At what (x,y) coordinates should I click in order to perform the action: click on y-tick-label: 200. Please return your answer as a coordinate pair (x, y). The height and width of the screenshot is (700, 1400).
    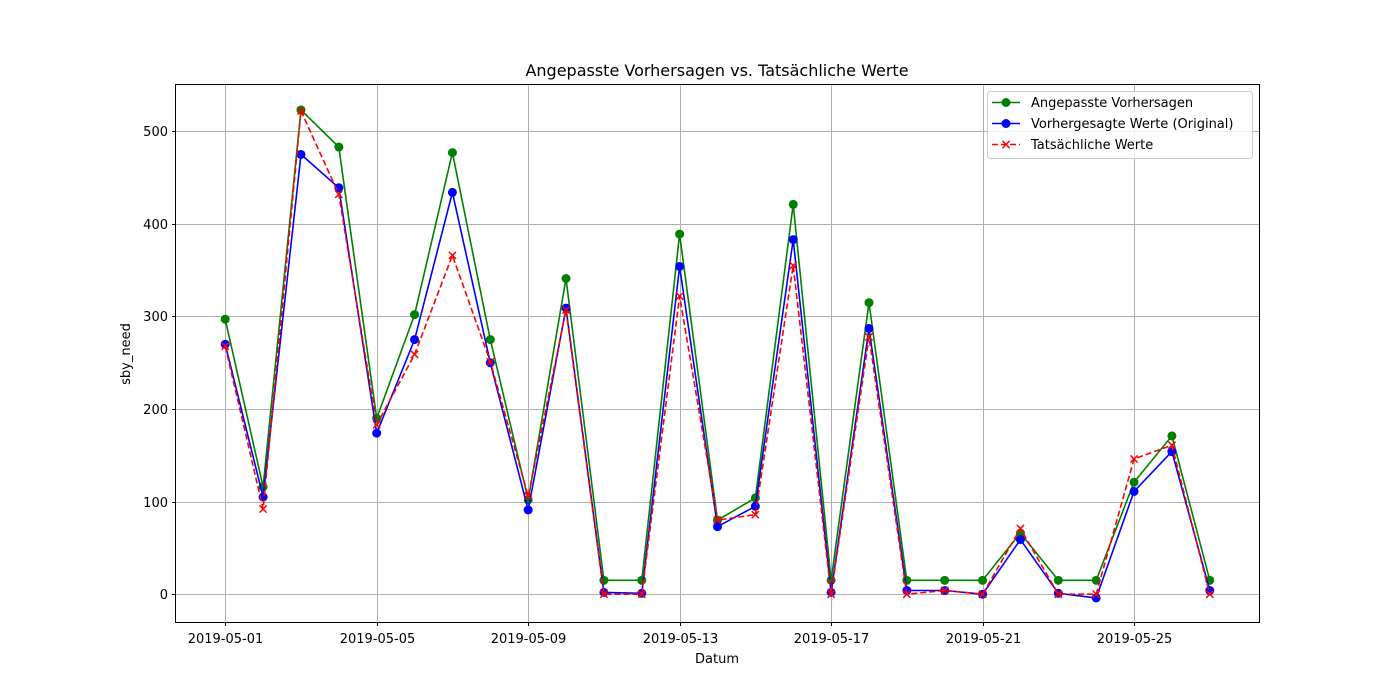
    Looking at the image, I should click on (155, 410).